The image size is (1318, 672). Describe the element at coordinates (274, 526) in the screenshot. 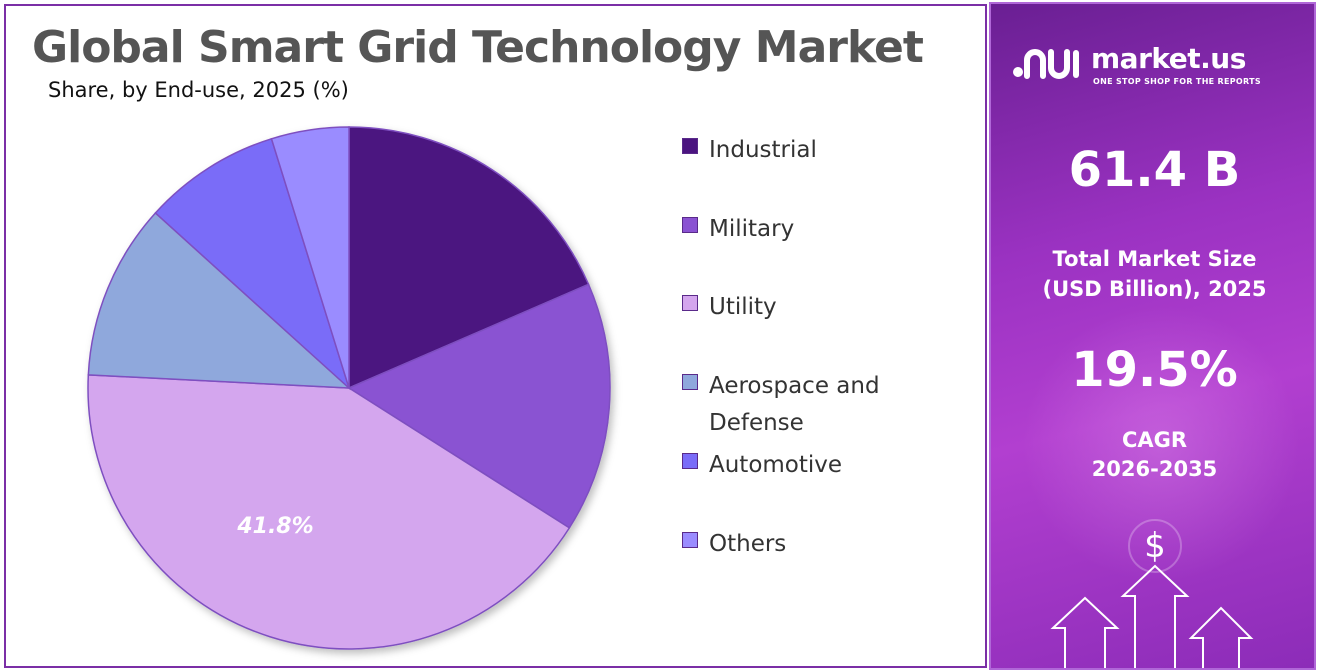

I see `data-label-utility: 41.8%` at that location.